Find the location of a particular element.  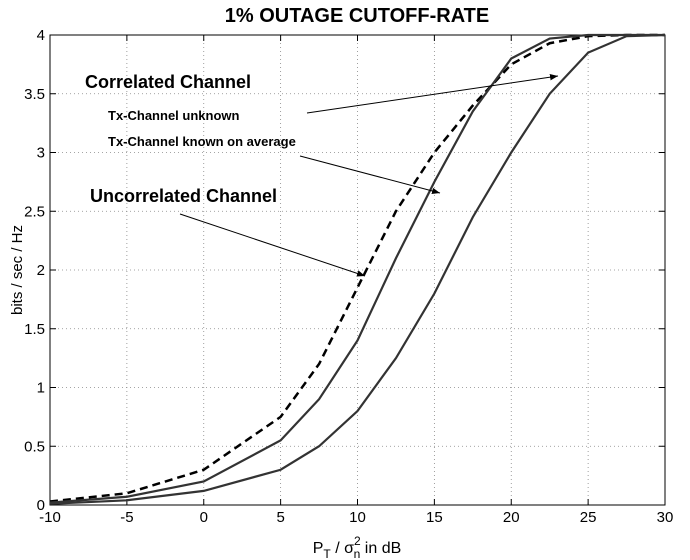

y-tick-label: 1 is located at coordinates (41, 388).